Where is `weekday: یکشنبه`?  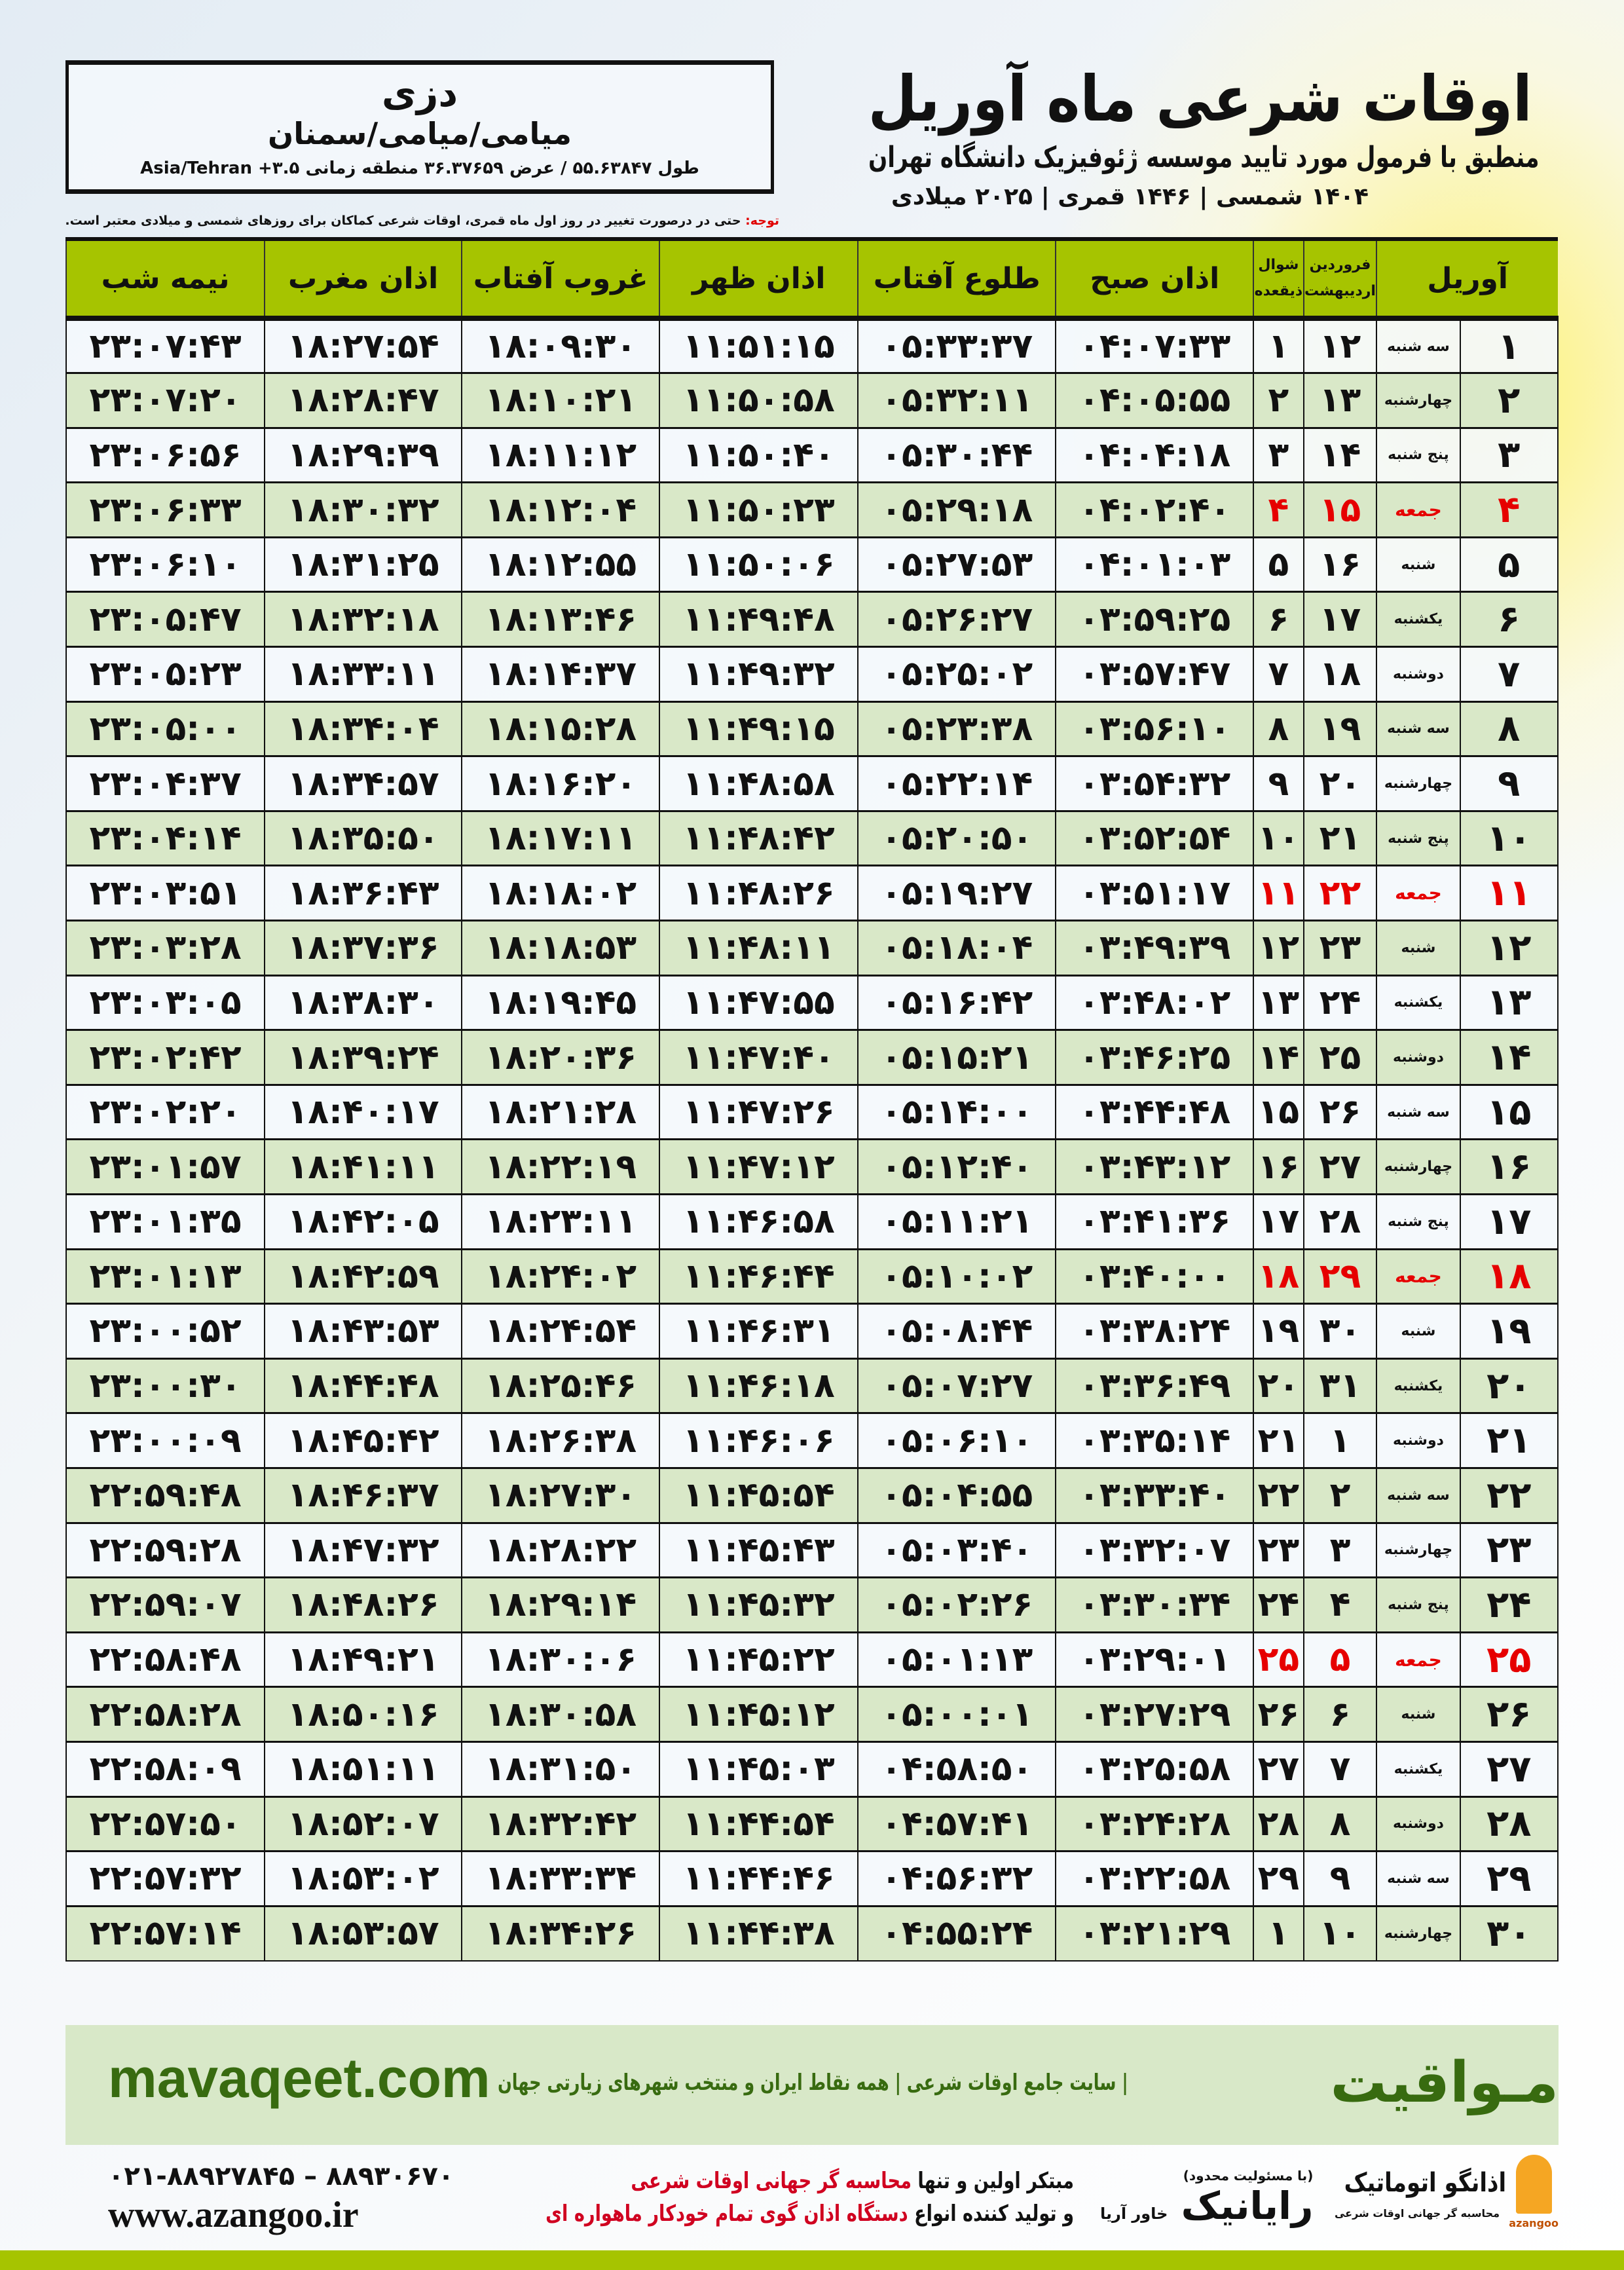 weekday: یکشنبه is located at coordinates (1418, 1769).